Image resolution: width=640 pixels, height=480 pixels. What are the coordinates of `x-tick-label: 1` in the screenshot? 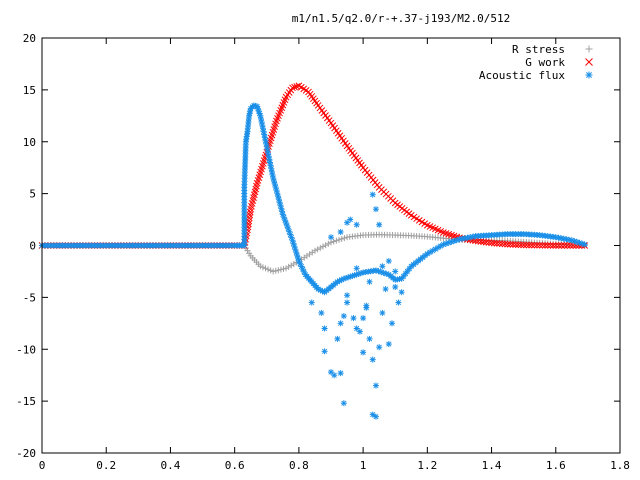 It's located at (363, 465).